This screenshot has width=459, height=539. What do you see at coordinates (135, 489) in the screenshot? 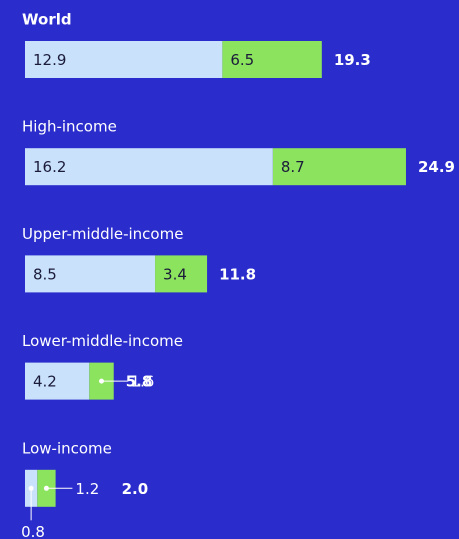
I see `total-label: 2.0` at bounding box center [135, 489].